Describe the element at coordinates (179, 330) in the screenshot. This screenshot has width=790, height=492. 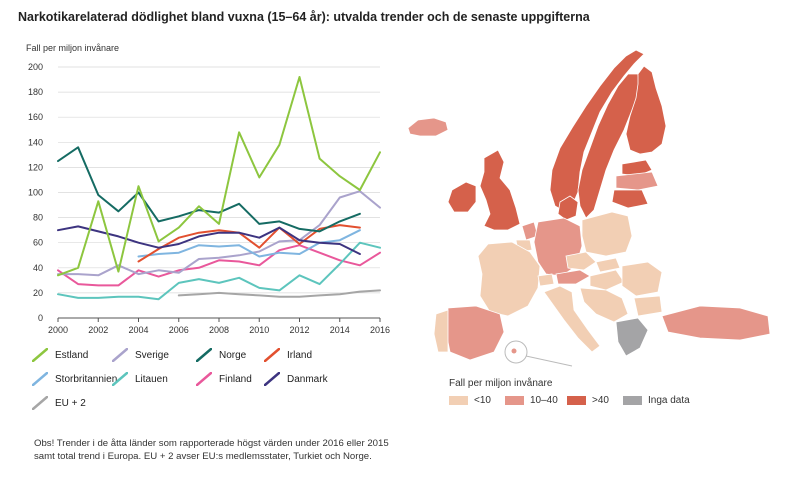
I see `x-tick-label: 2006` at that location.